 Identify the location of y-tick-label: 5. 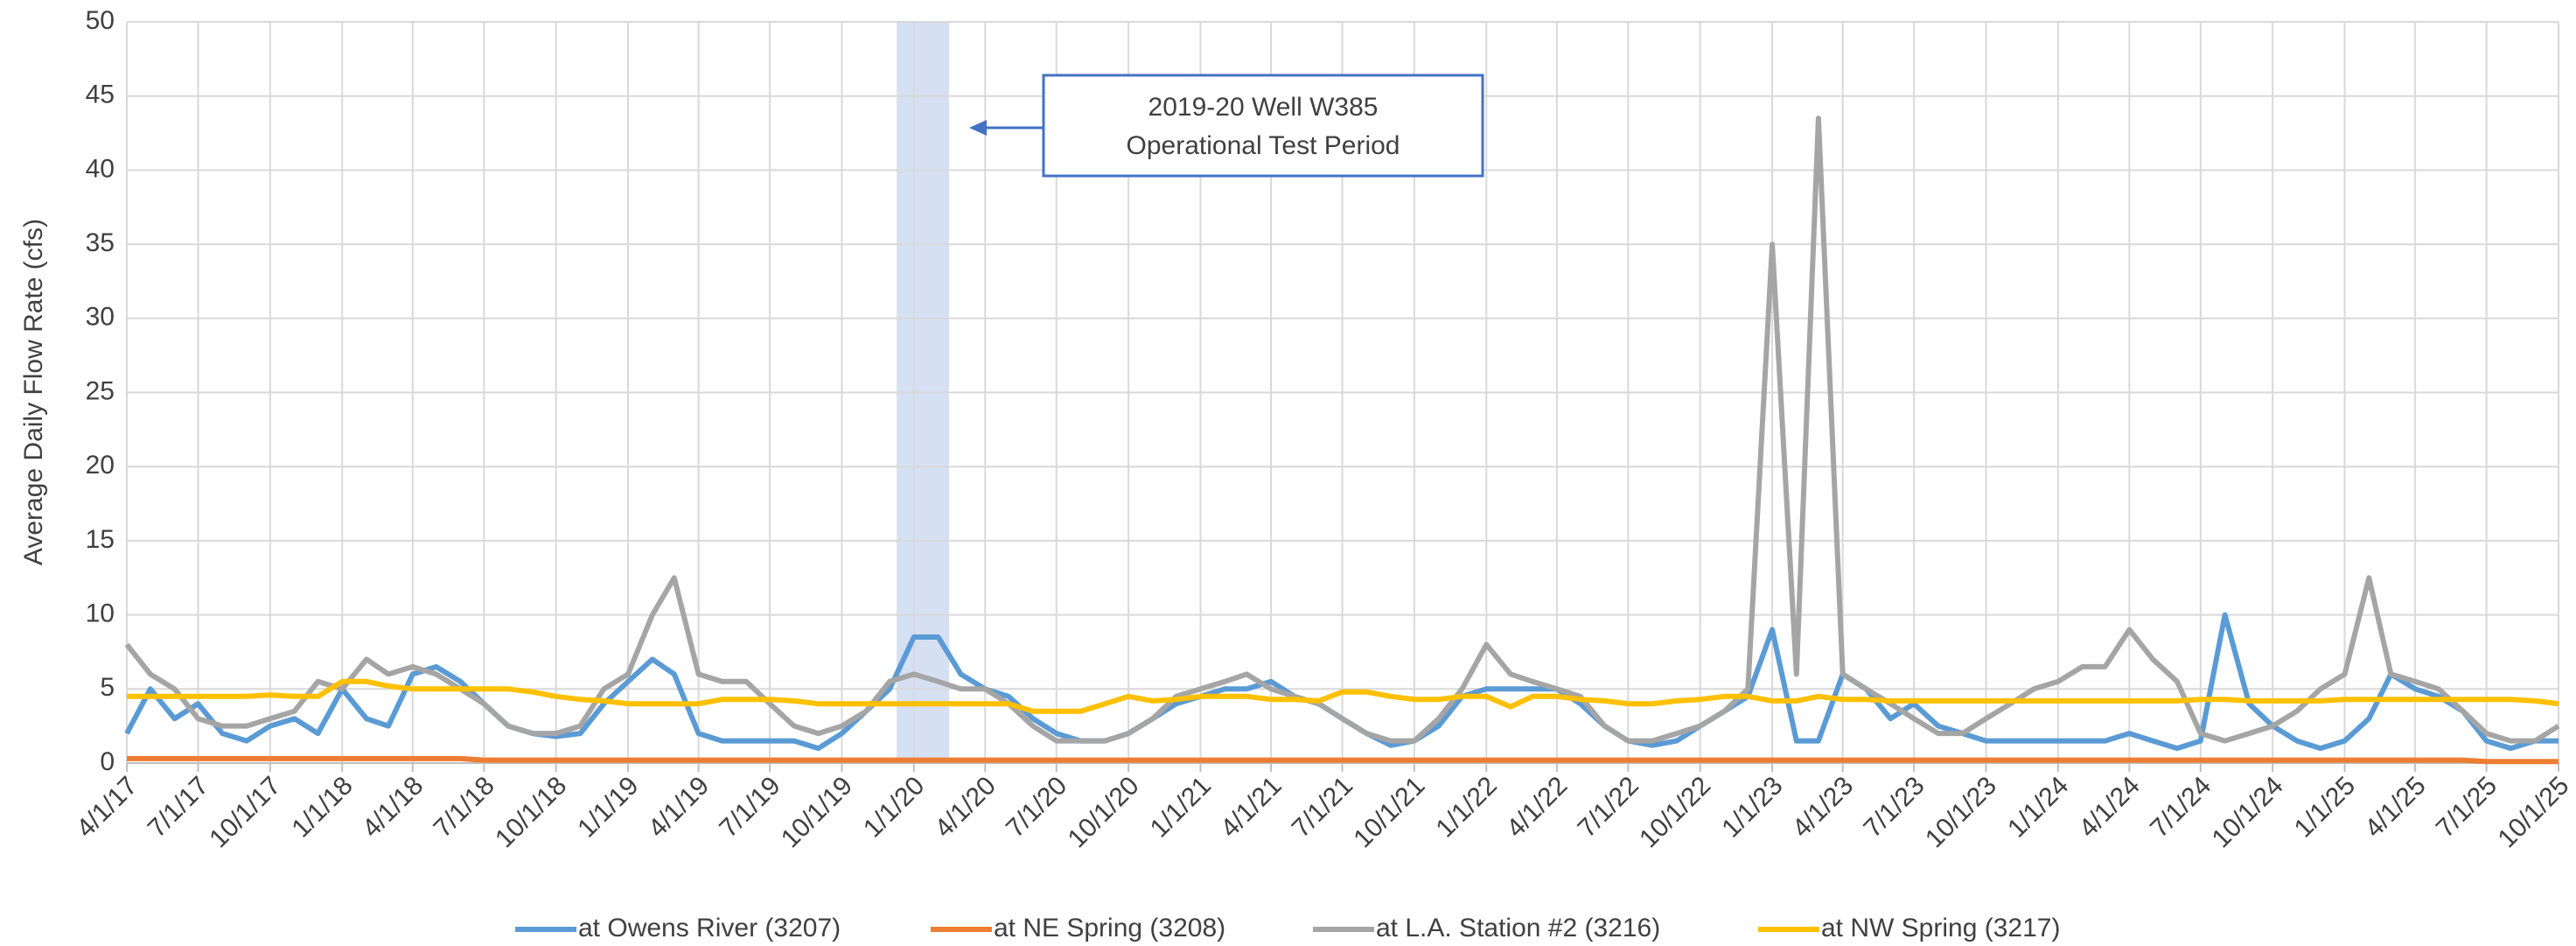
(107, 687).